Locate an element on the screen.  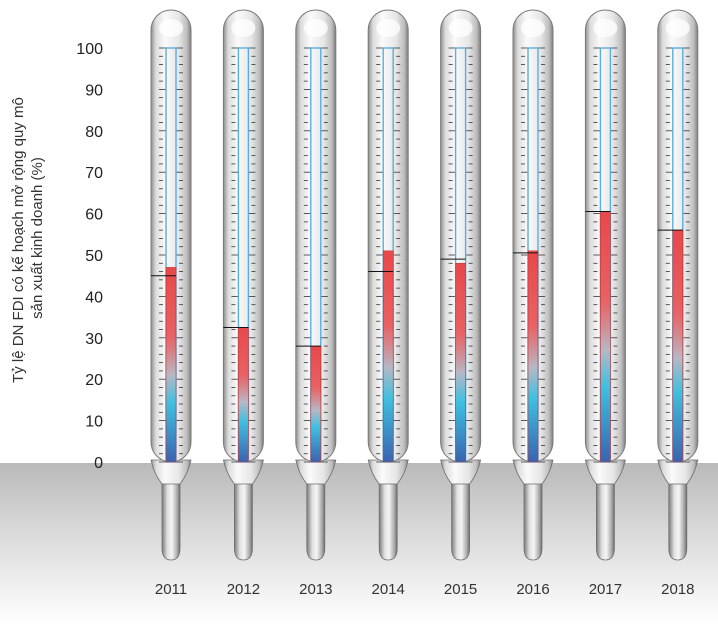
thermometer-2018: 2018 is located at coordinates (678, 303).